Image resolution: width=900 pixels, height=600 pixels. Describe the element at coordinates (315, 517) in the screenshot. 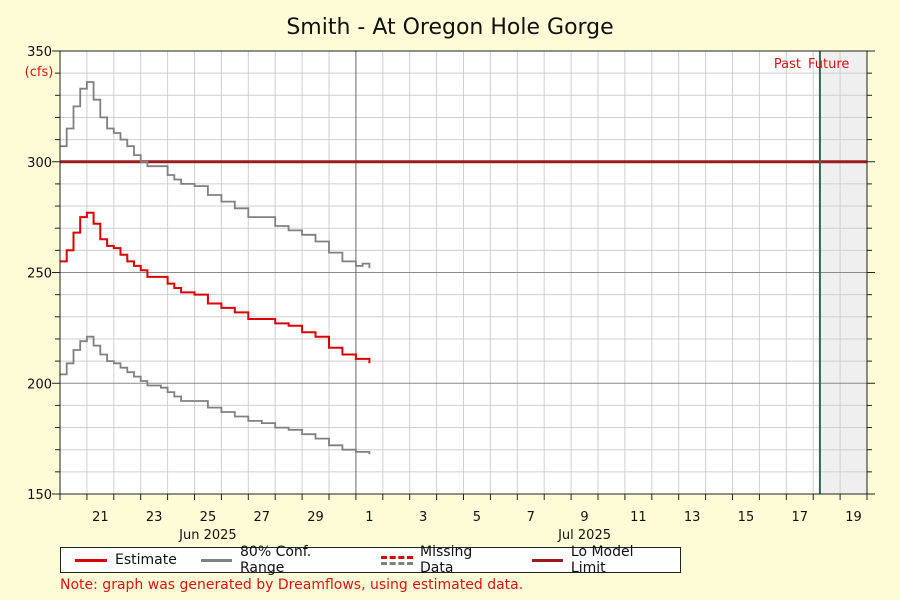

I see `x-tick-label: 29` at that location.